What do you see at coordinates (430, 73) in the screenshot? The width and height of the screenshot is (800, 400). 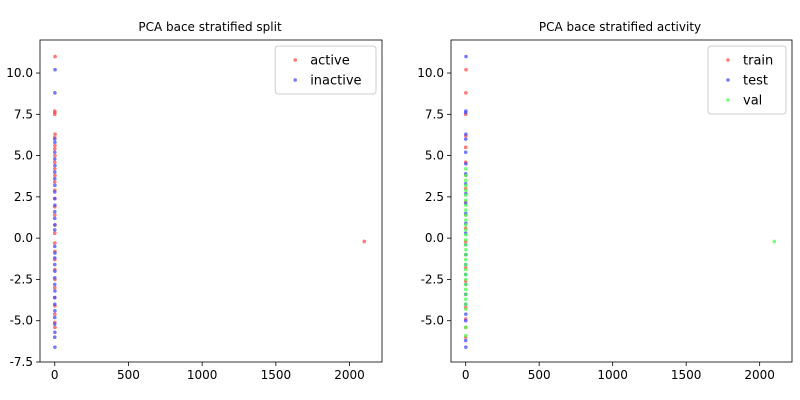 I see `y-tick-label: 10.0` at bounding box center [430, 73].